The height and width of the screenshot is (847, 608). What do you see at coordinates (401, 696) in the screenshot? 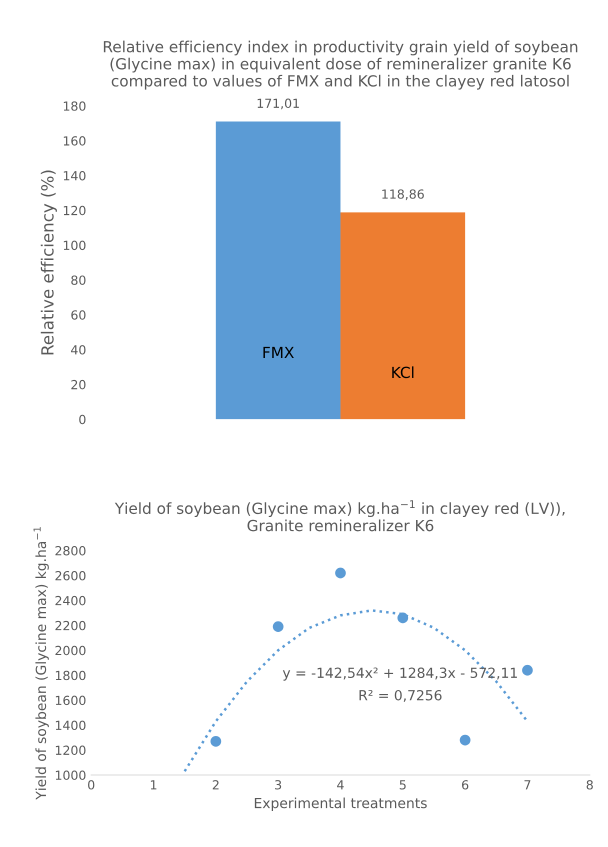
I see `annotation: R² = 0,7256` at bounding box center [401, 696].